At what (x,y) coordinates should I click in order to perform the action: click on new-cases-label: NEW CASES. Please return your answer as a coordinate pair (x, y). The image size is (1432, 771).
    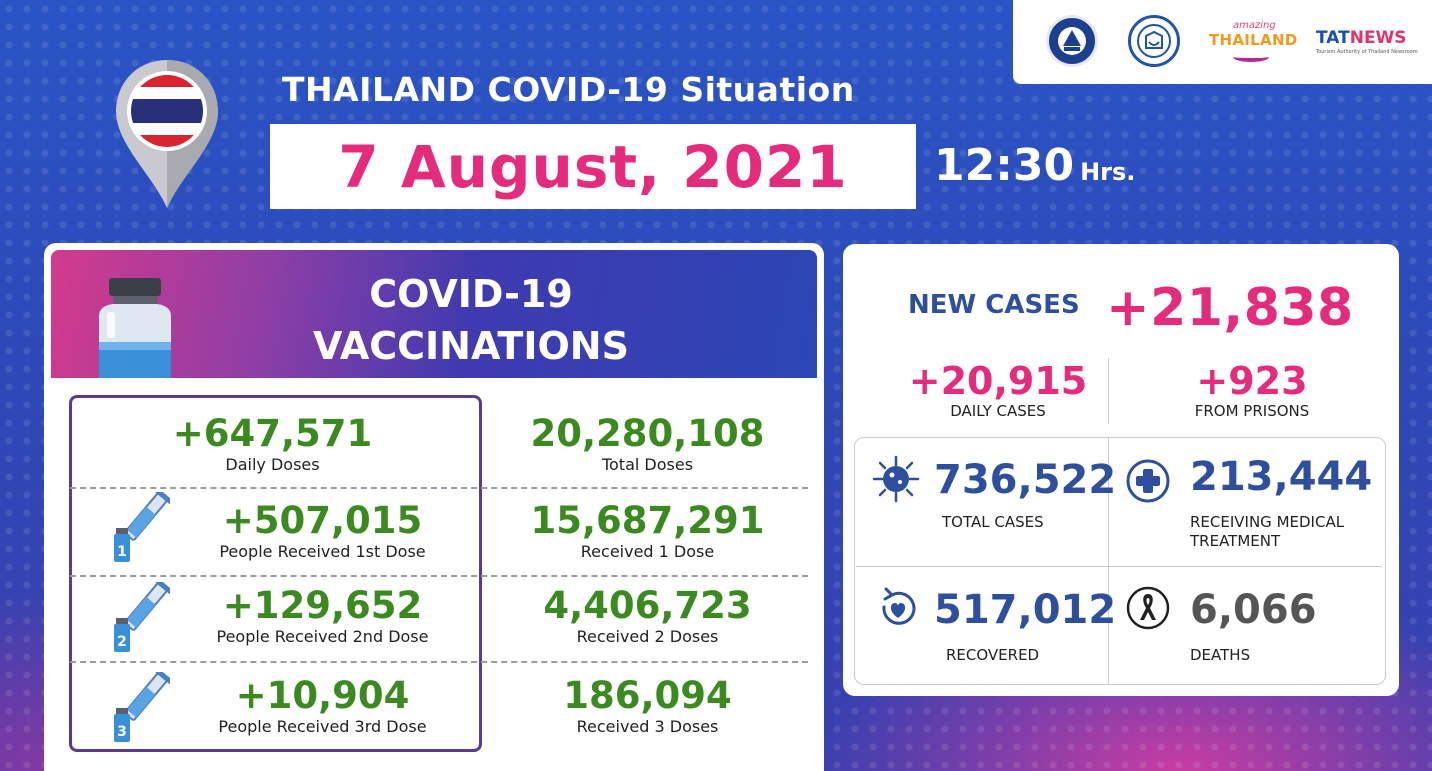
    Looking at the image, I should click on (994, 305).